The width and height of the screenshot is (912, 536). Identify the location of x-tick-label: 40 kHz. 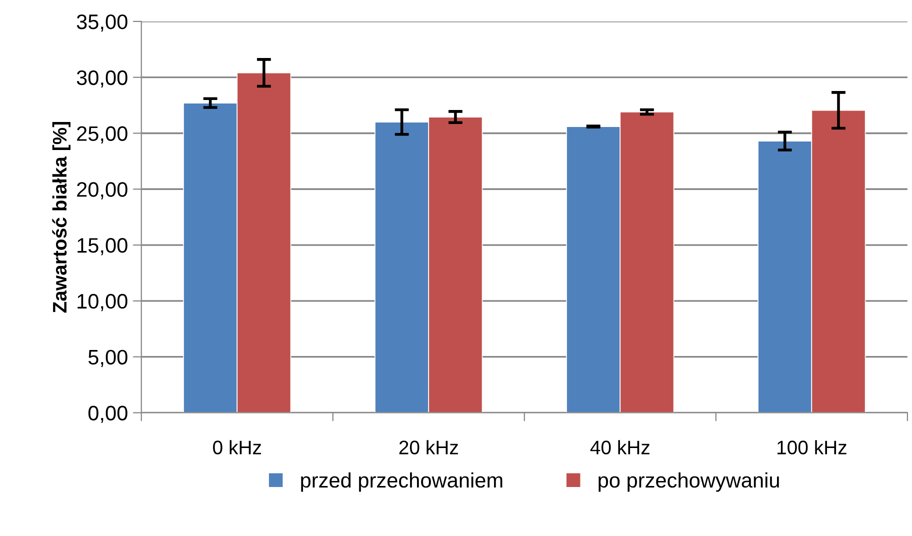
(620, 447).